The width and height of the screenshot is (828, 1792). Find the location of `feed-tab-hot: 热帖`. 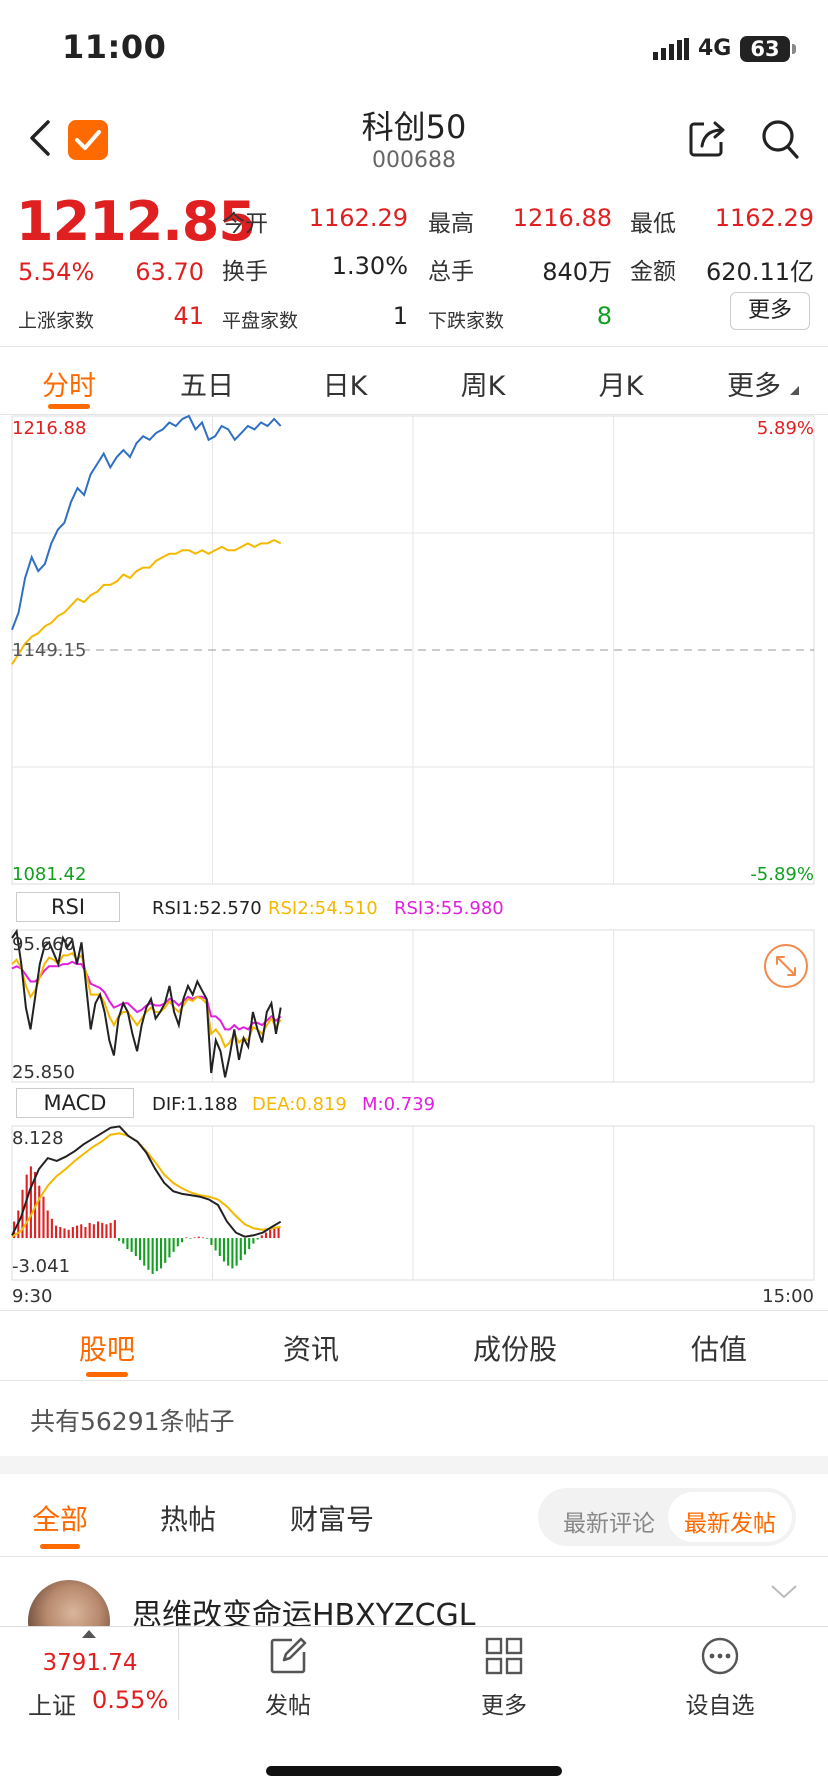

feed-tab-hot: 热帖 is located at coordinates (187, 1519).